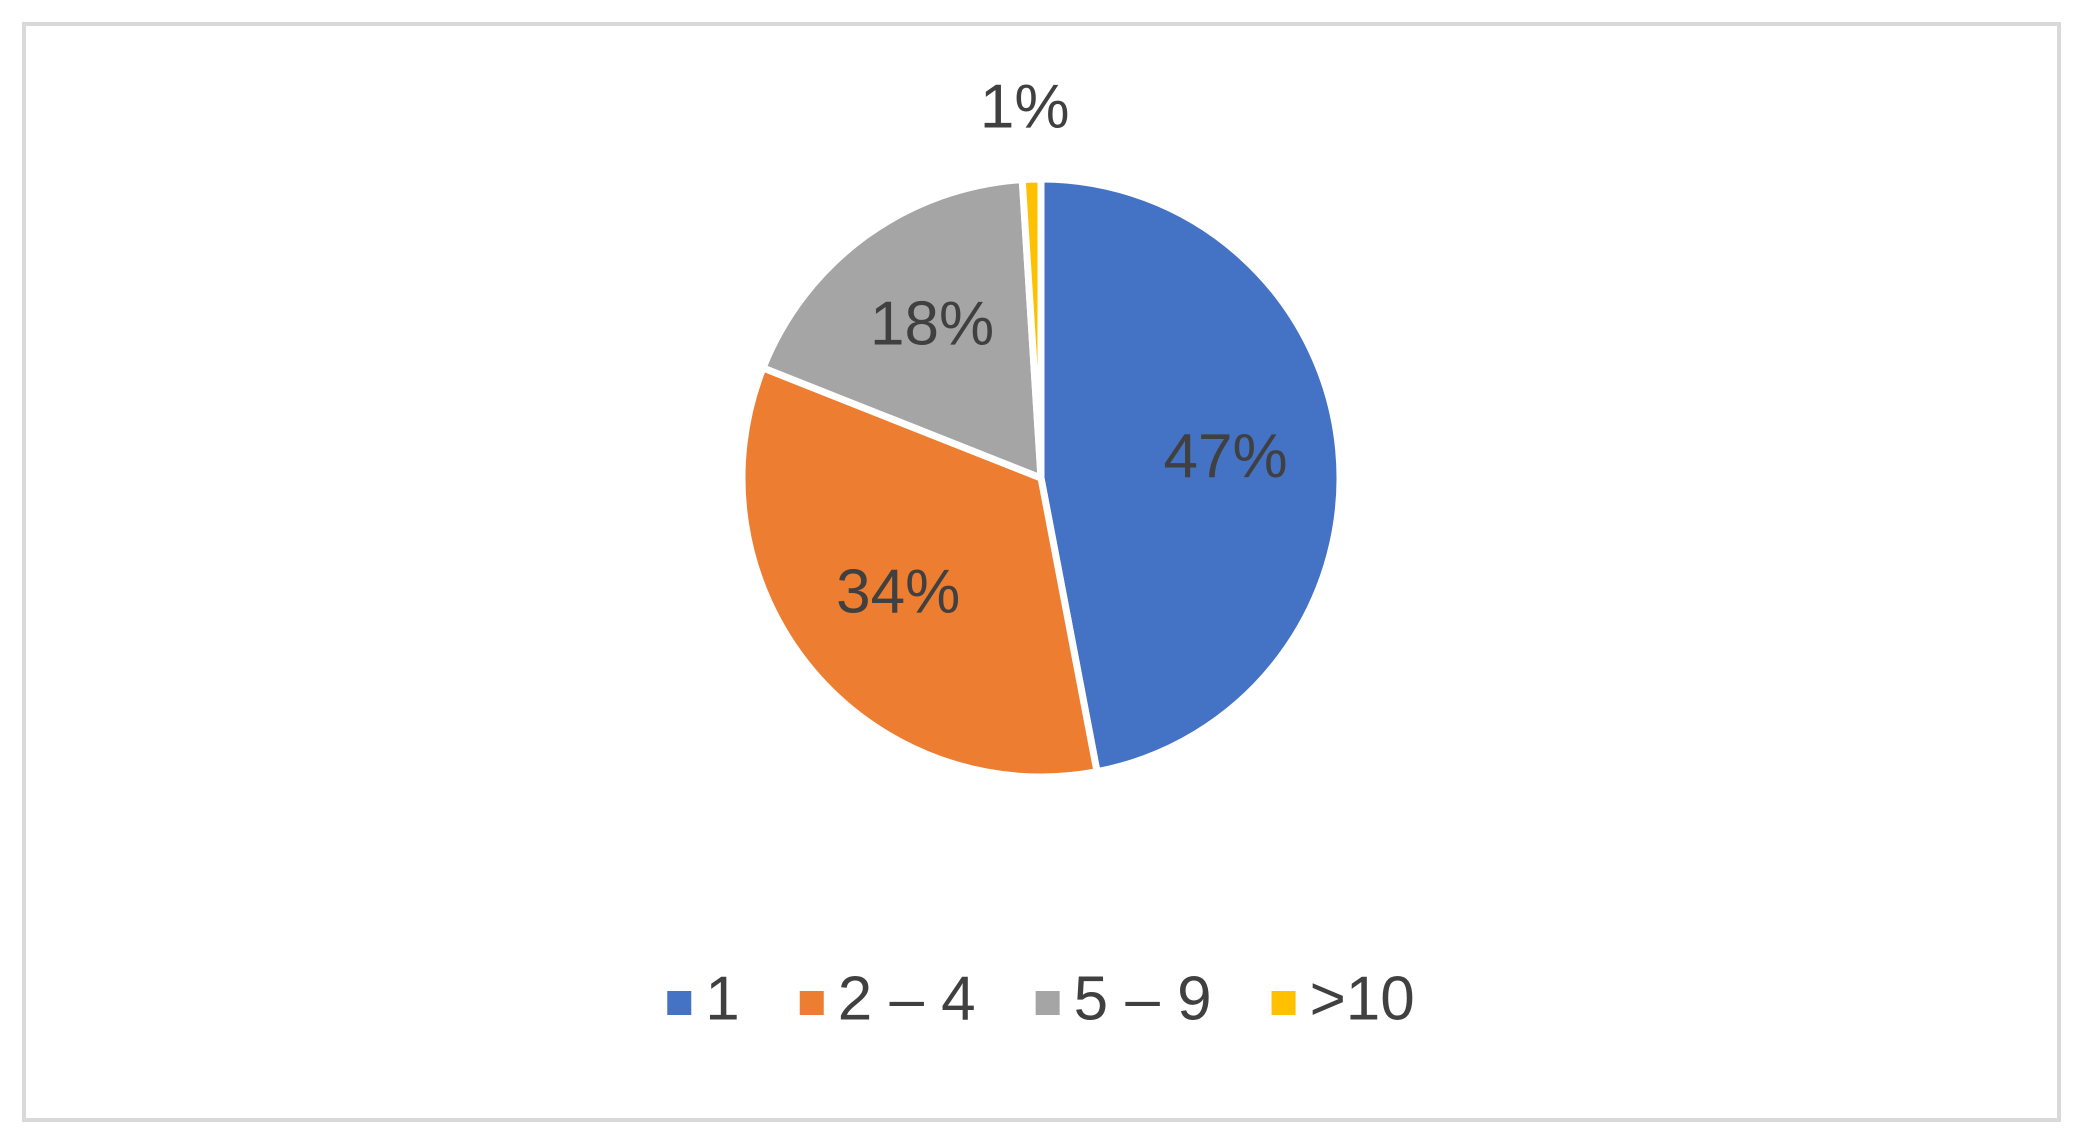  Describe the element at coordinates (1226, 456) in the screenshot. I see `data-label: 47%` at that location.